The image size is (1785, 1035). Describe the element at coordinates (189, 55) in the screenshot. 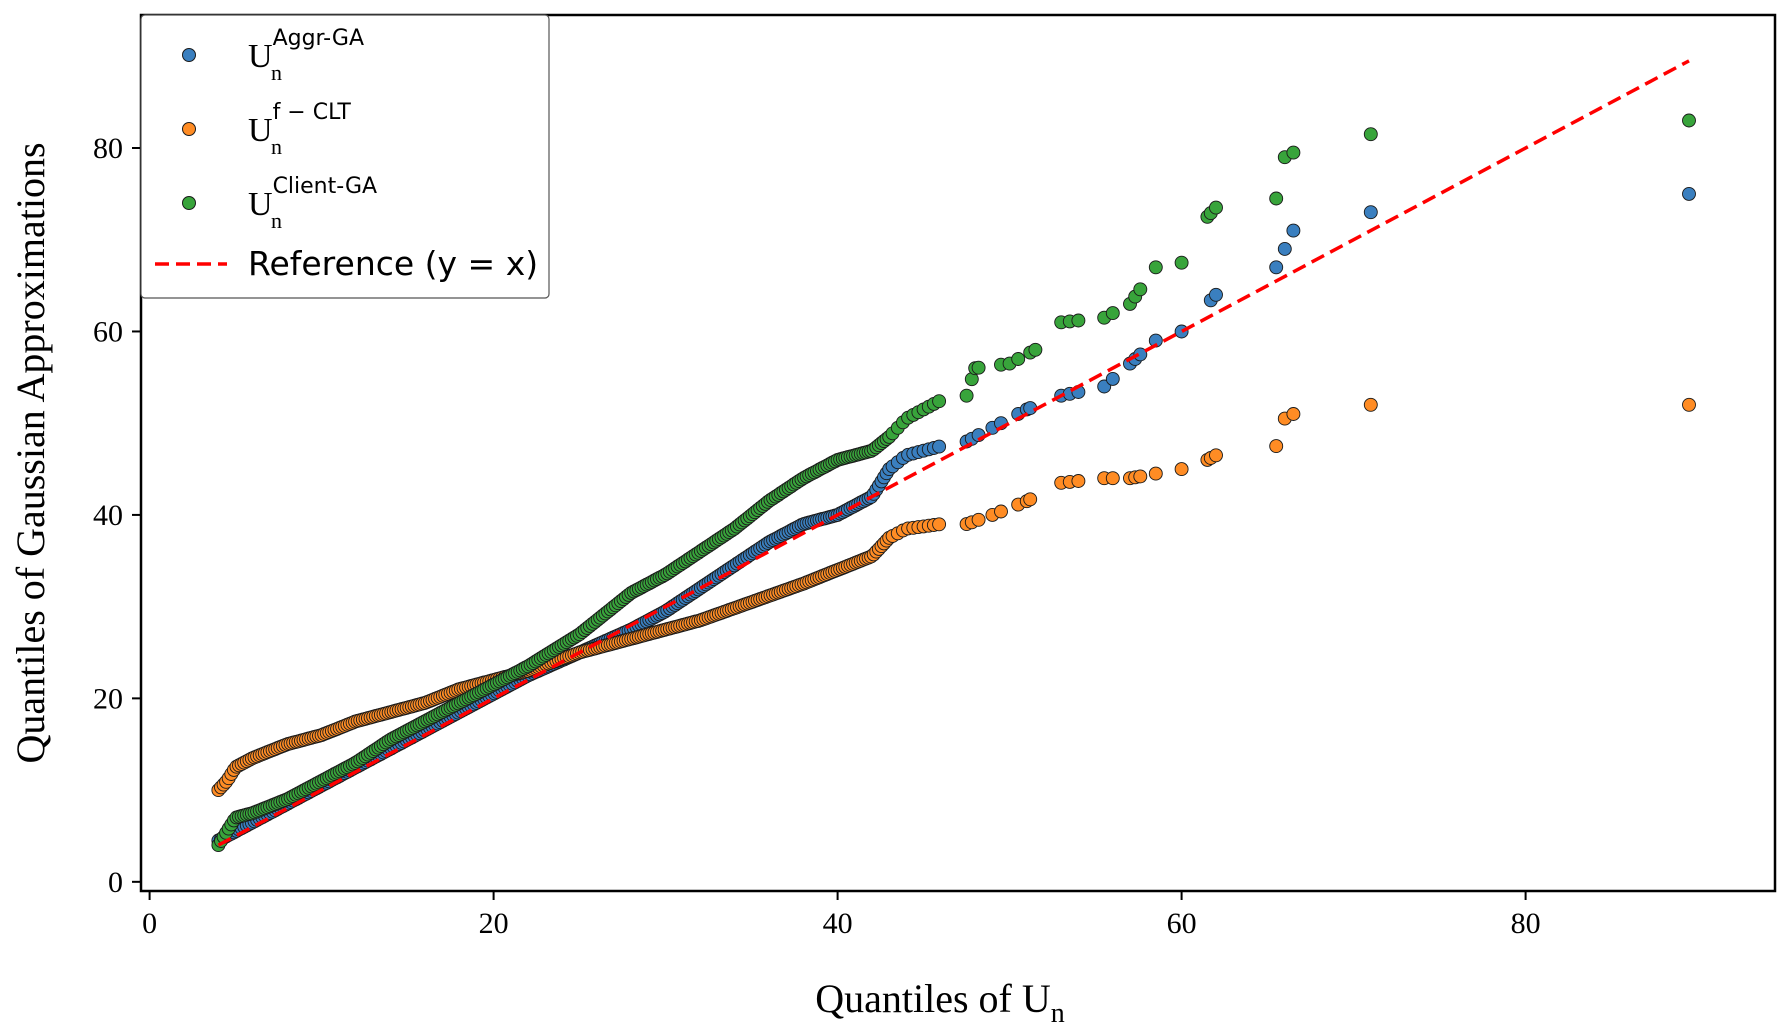

I see `legend-marker-aggr-ga` at that location.